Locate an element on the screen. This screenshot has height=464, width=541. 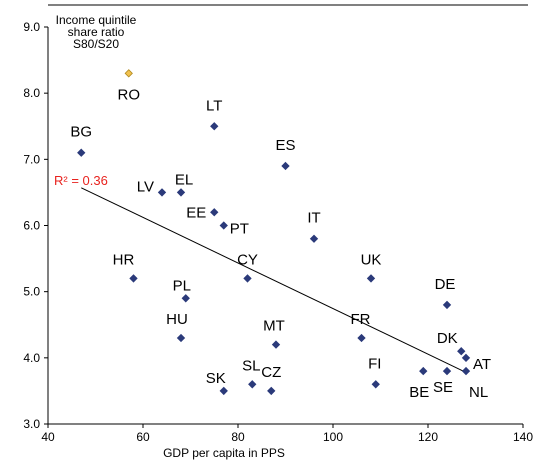
point-label-pt: PT is located at coordinates (239, 229).